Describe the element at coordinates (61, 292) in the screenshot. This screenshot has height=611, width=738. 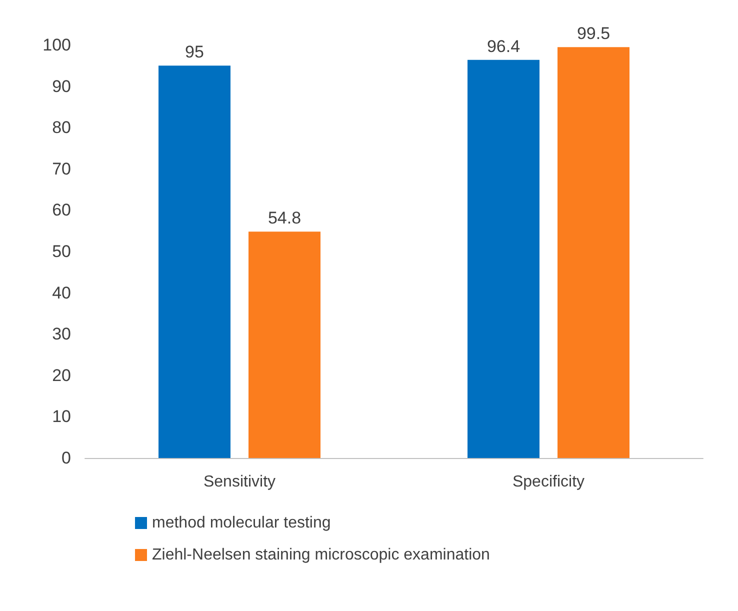
I see `y-tick-label: 40` at that location.